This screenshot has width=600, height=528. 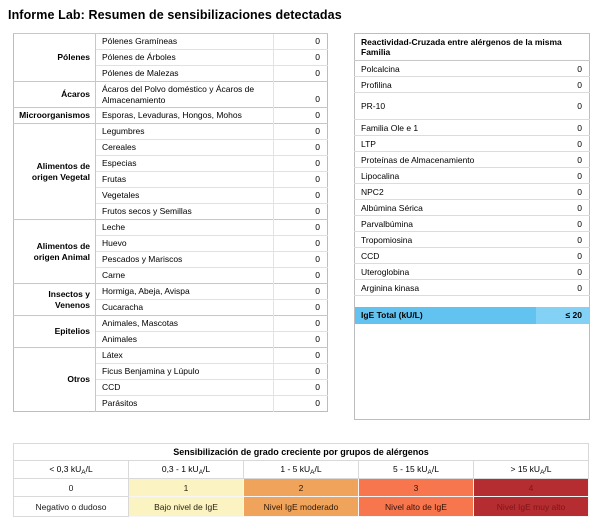 I want to click on allergen-row: Animales 0, so click(x=171, y=339).